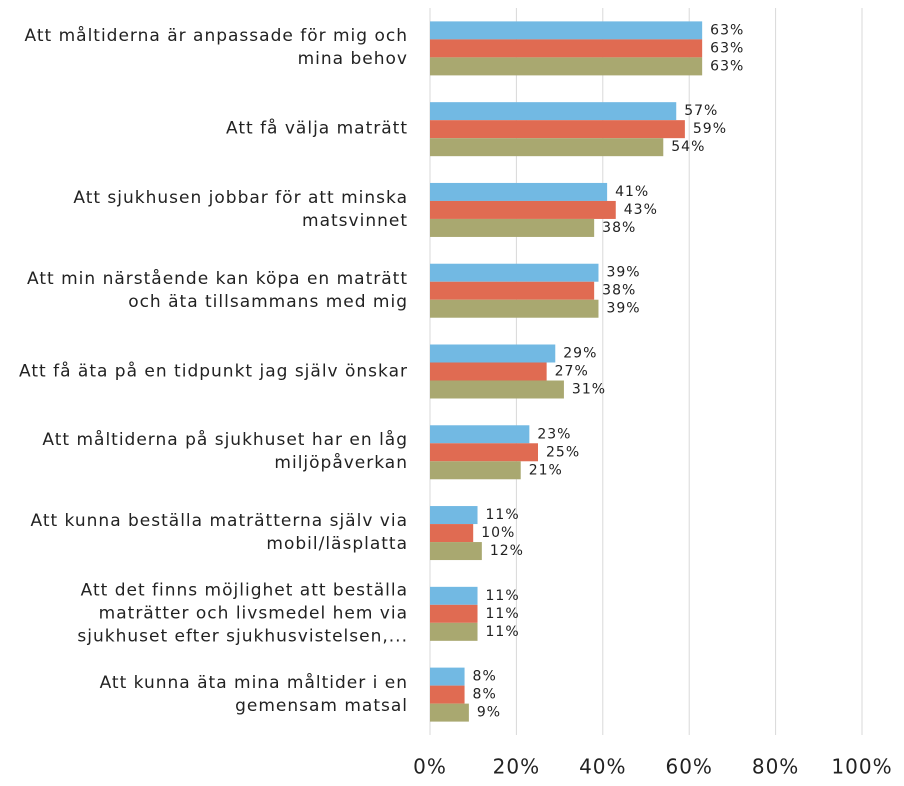 The width and height of the screenshot is (904, 786). I want to click on value-label: 10%, so click(498, 533).